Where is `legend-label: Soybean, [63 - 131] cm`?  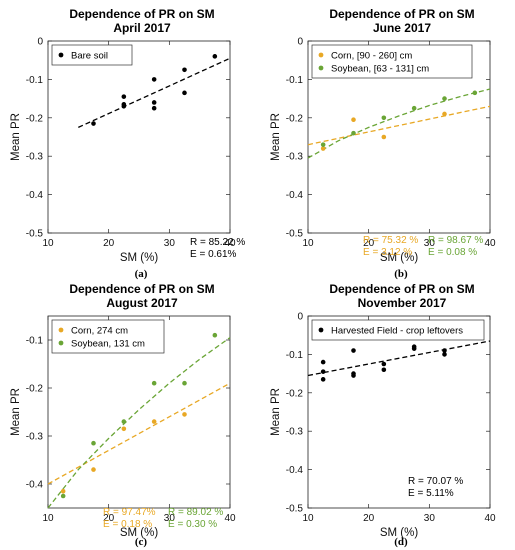
legend-label: Soybean, [63 - 131] cm is located at coordinates (380, 68).